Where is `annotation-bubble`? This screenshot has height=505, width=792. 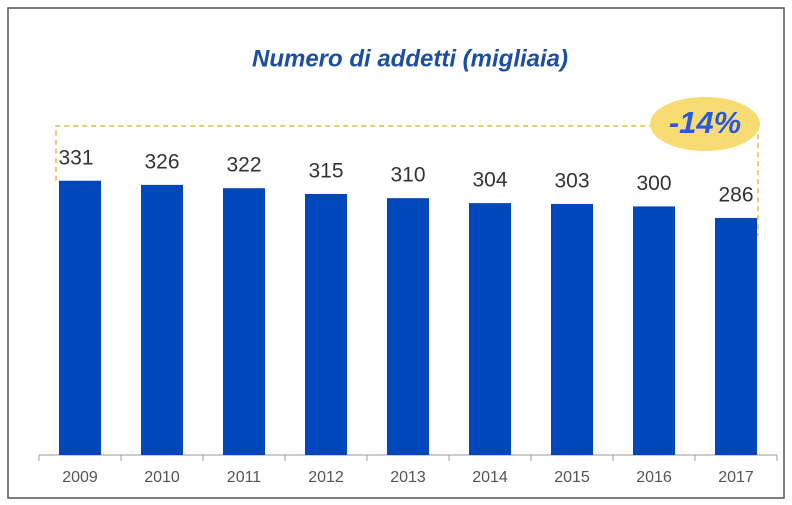
annotation-bubble is located at coordinates (705, 124).